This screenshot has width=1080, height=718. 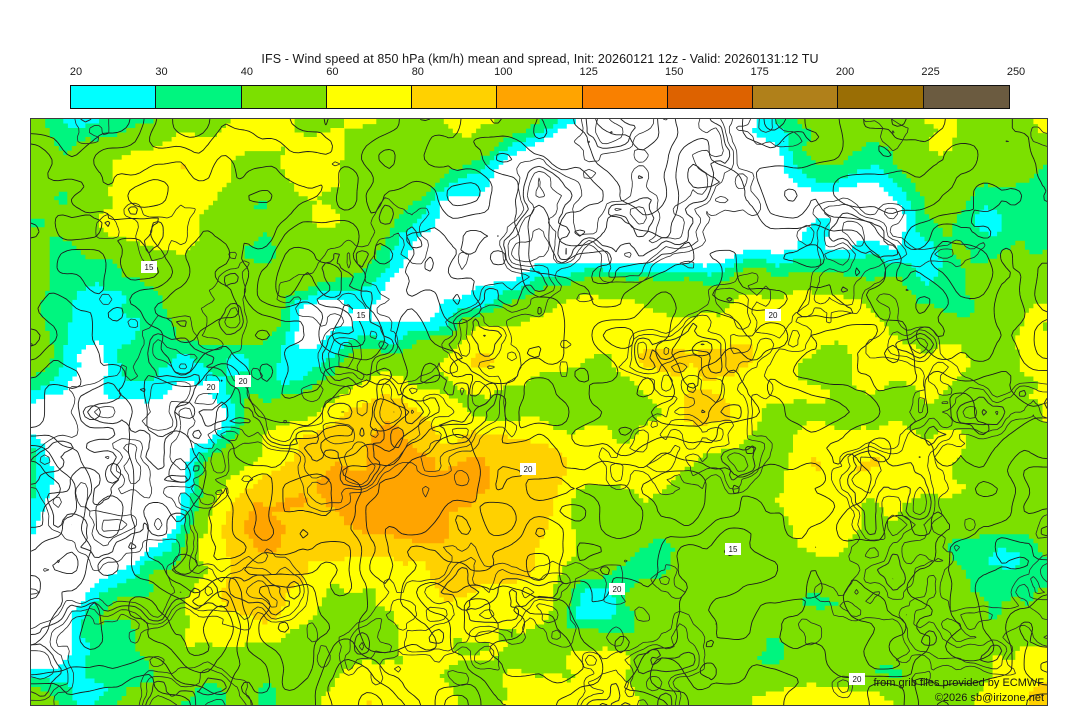 What do you see at coordinates (418, 72) in the screenshot?
I see `colorbar-tick-80: 80` at bounding box center [418, 72].